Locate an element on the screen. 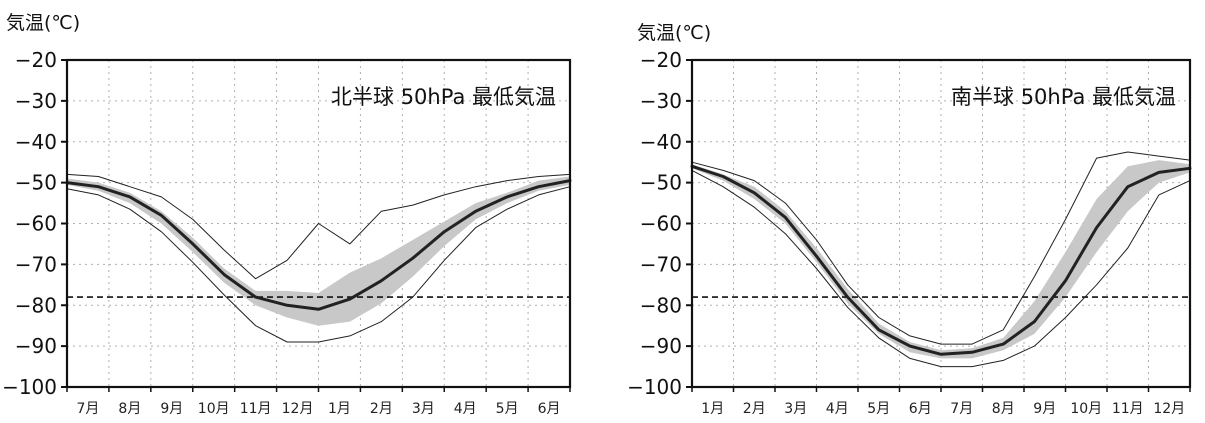  chart-title: 南半球 50hPa 最低気温 is located at coordinates (1063, 97).